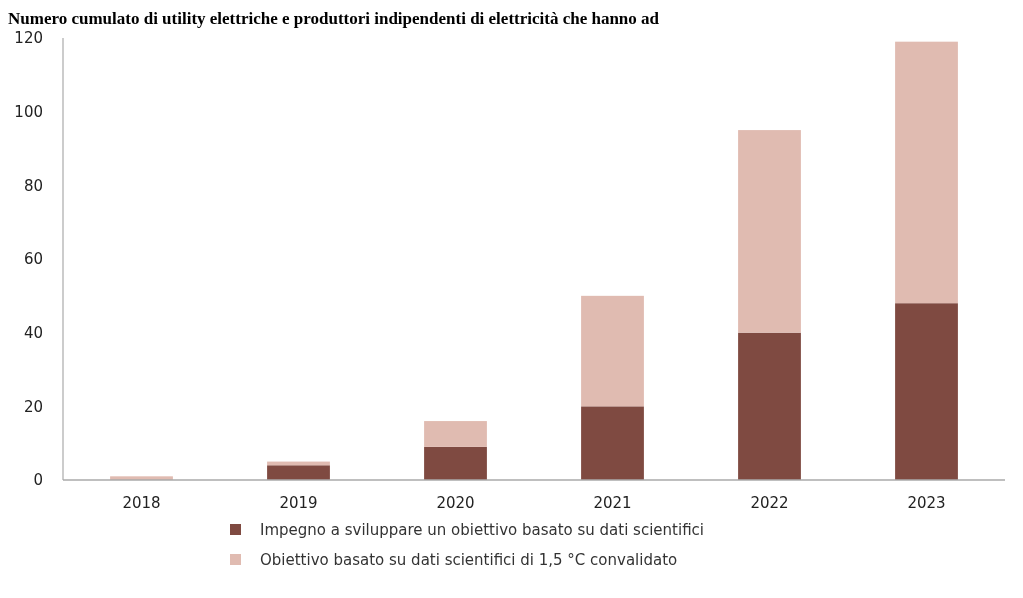 This screenshot has width=1023, height=598. What do you see at coordinates (298, 503) in the screenshot?
I see `x-tick-label: 2019` at bounding box center [298, 503].